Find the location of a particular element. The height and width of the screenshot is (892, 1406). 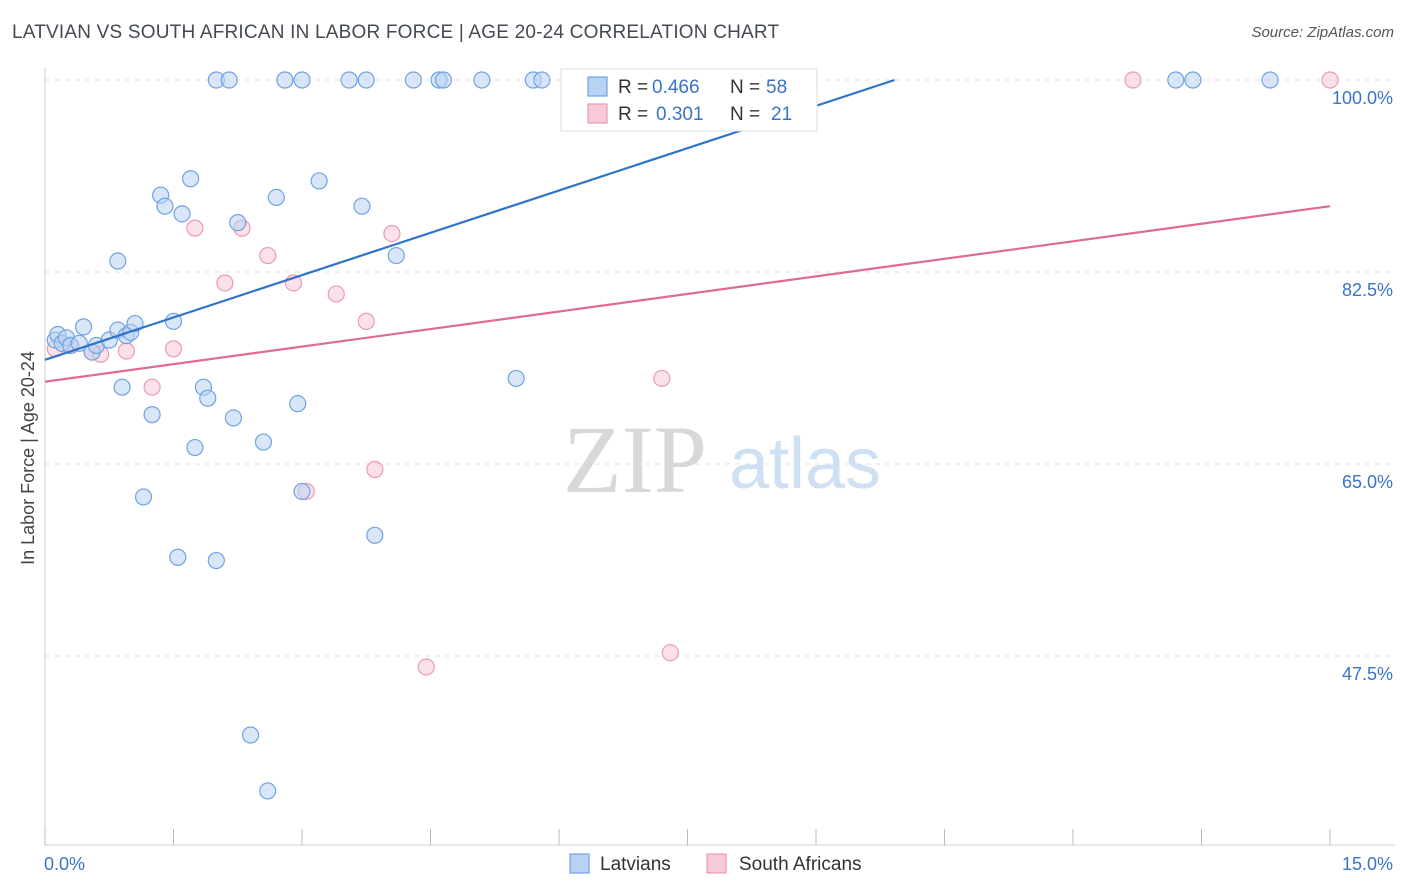

watermark: ZIP atlas is located at coordinates (722, 459).